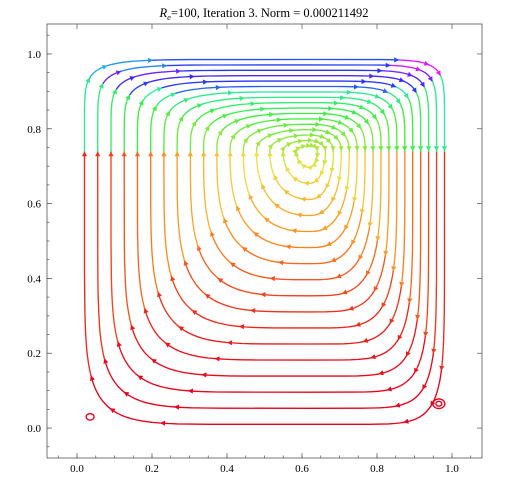  I want to click on y-tick-label: 0.0, so click(34, 429).